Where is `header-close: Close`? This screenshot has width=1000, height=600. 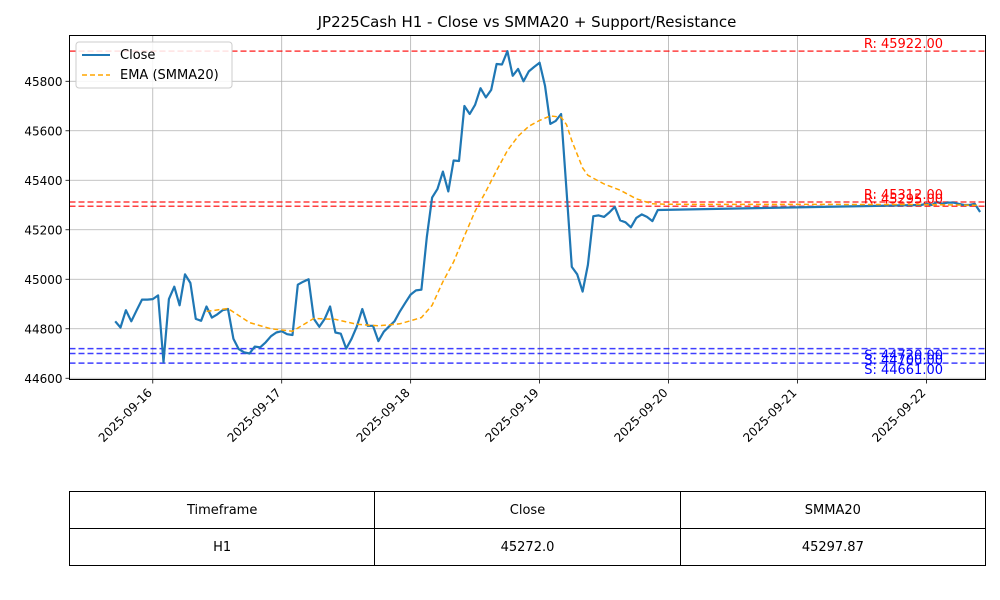
header-close: Close is located at coordinates (527, 510).